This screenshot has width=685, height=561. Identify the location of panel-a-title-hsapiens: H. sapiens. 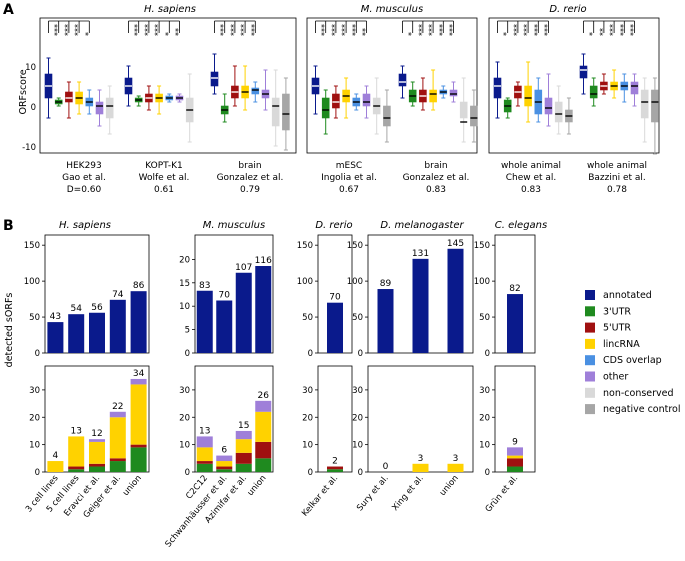
(170, 9).